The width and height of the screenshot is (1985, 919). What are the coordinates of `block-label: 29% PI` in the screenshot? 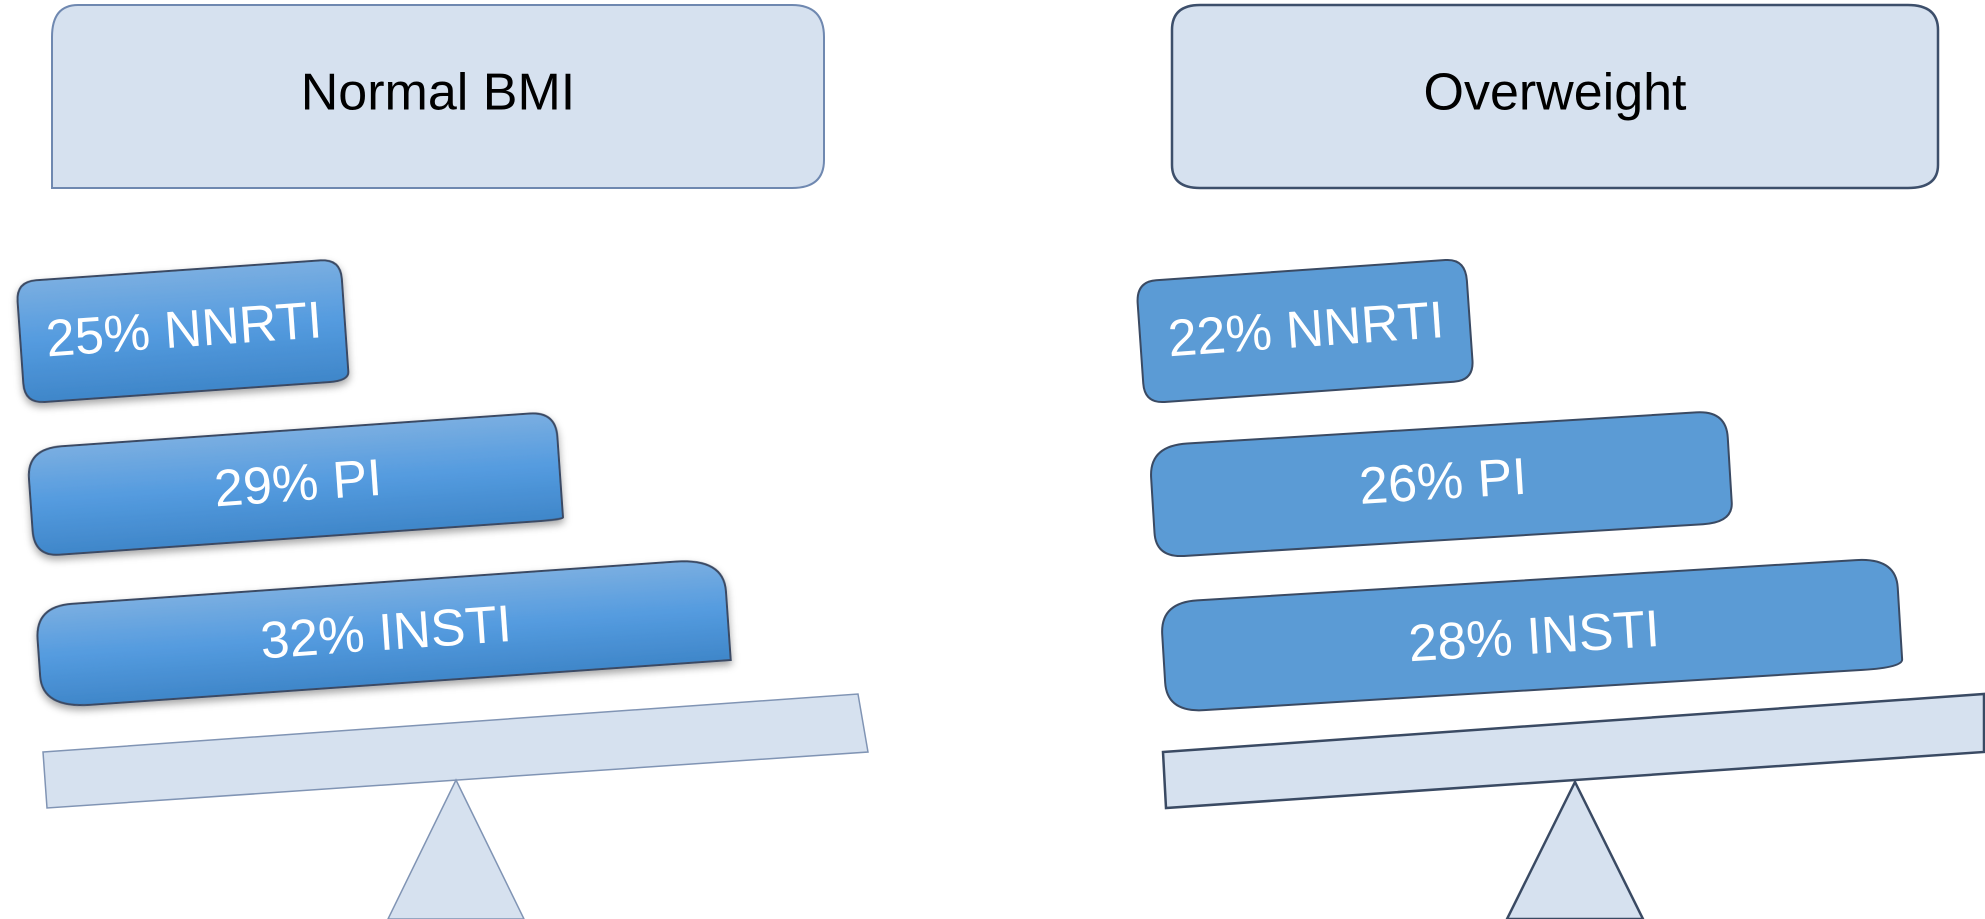 It's located at (297, 484).